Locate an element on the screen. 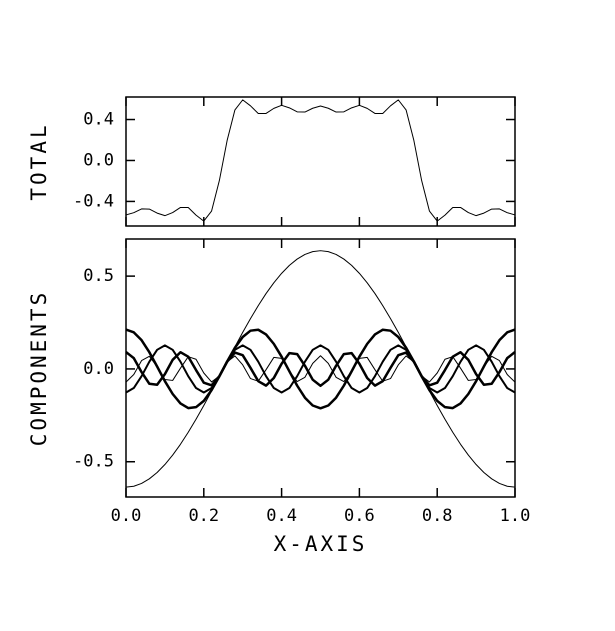 The height and width of the screenshot is (631, 615). x-tick-label: 0.6 is located at coordinates (359, 516).